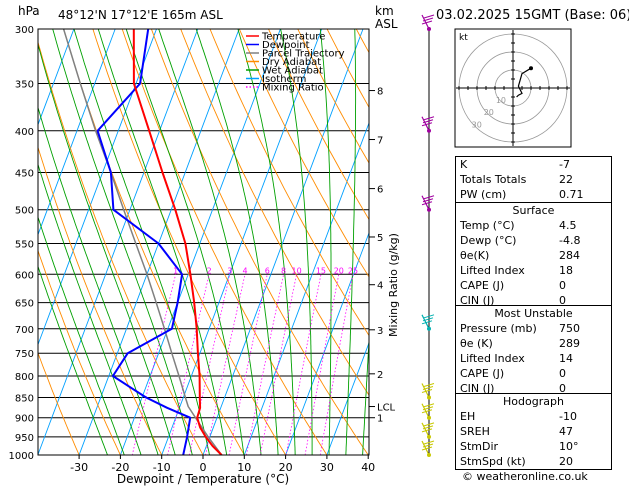  What do you see at coordinates (24, 244) in the screenshot?
I see `pressure-tick-label: 550` at bounding box center [24, 244].